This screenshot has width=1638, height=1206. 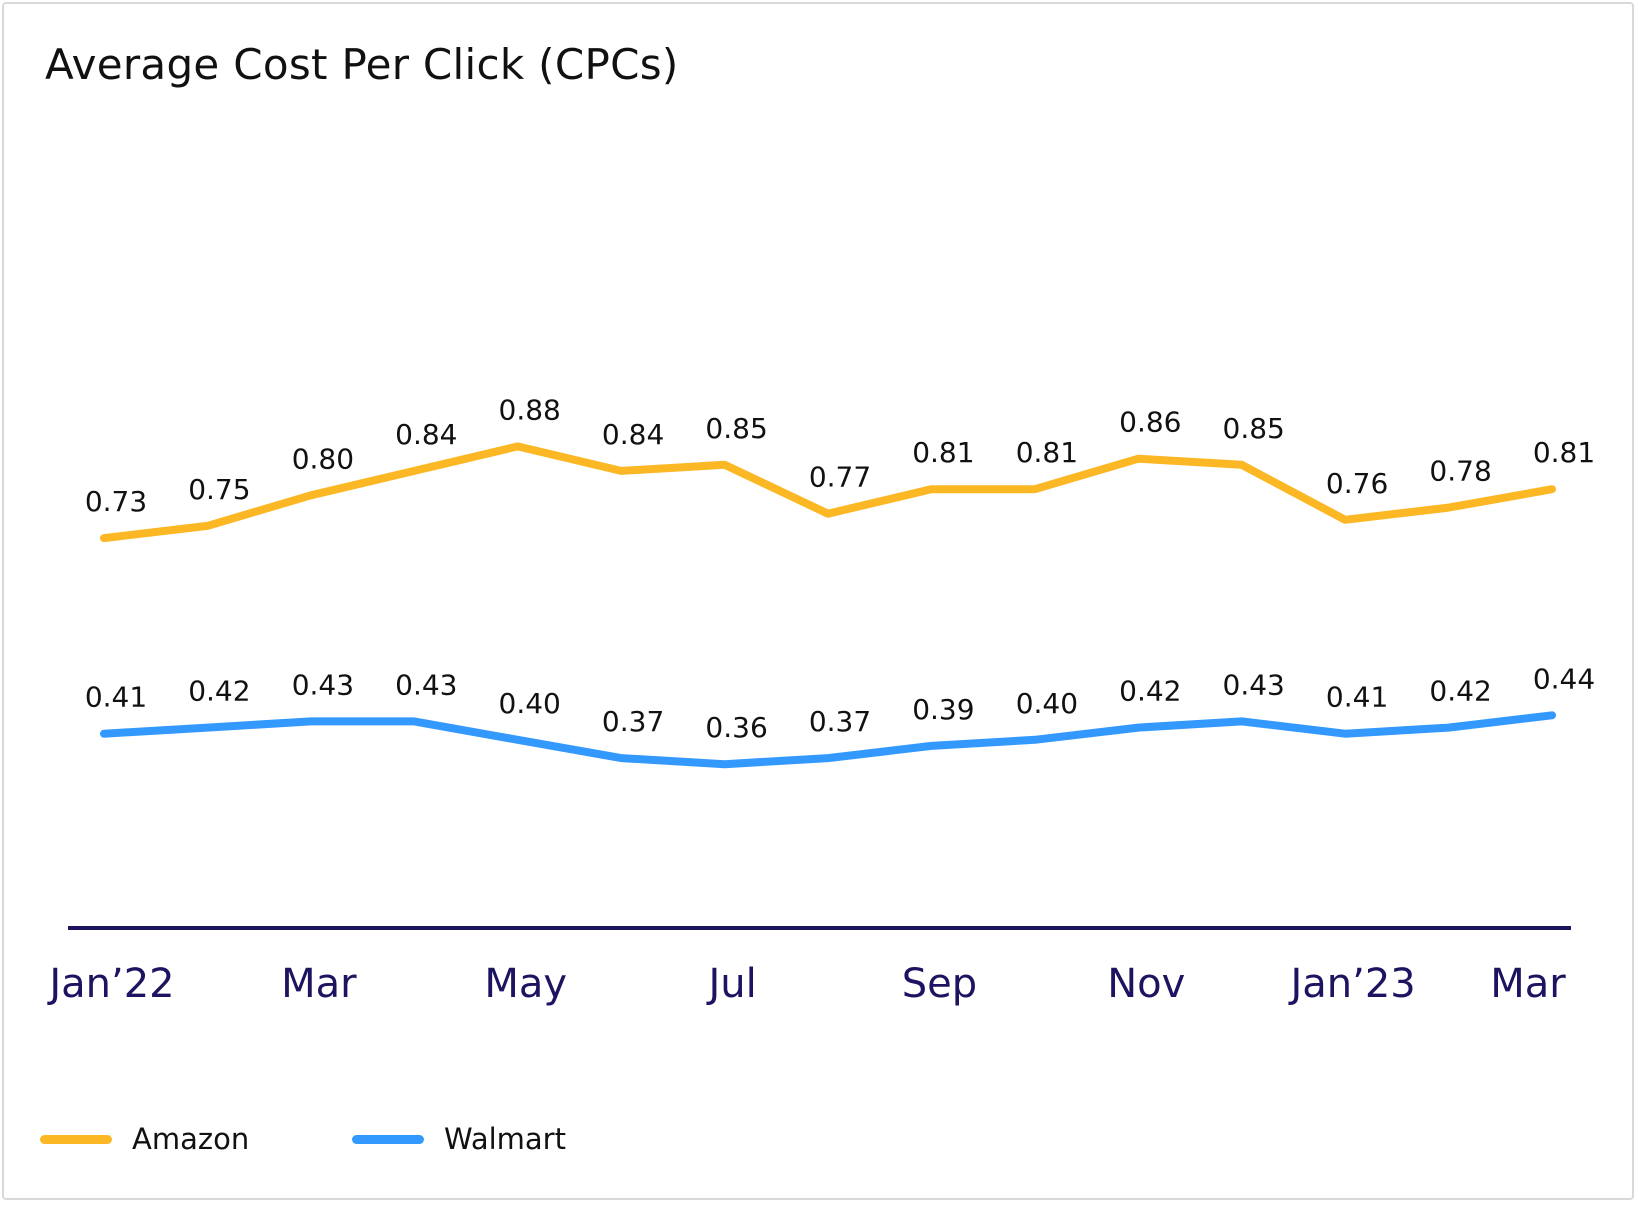 What do you see at coordinates (943, 709) in the screenshot?
I see `data-label-walmart: 0.39` at bounding box center [943, 709].